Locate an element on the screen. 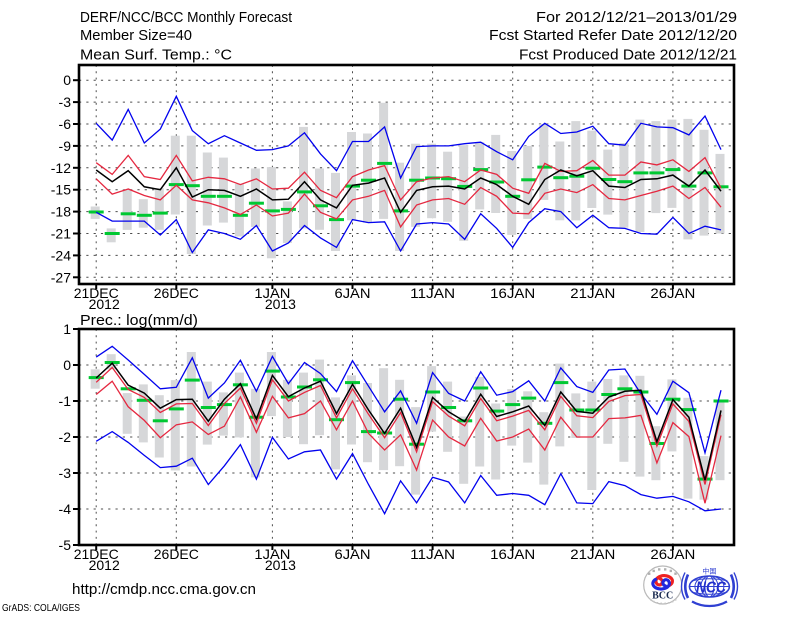 This screenshot has height=623, width=800. svg-text: -6 is located at coordinates (65, 124).